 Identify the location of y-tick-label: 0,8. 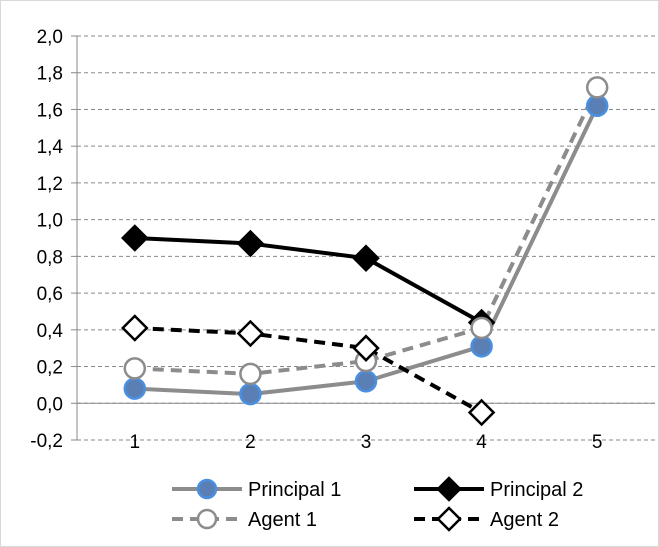
(50, 257).